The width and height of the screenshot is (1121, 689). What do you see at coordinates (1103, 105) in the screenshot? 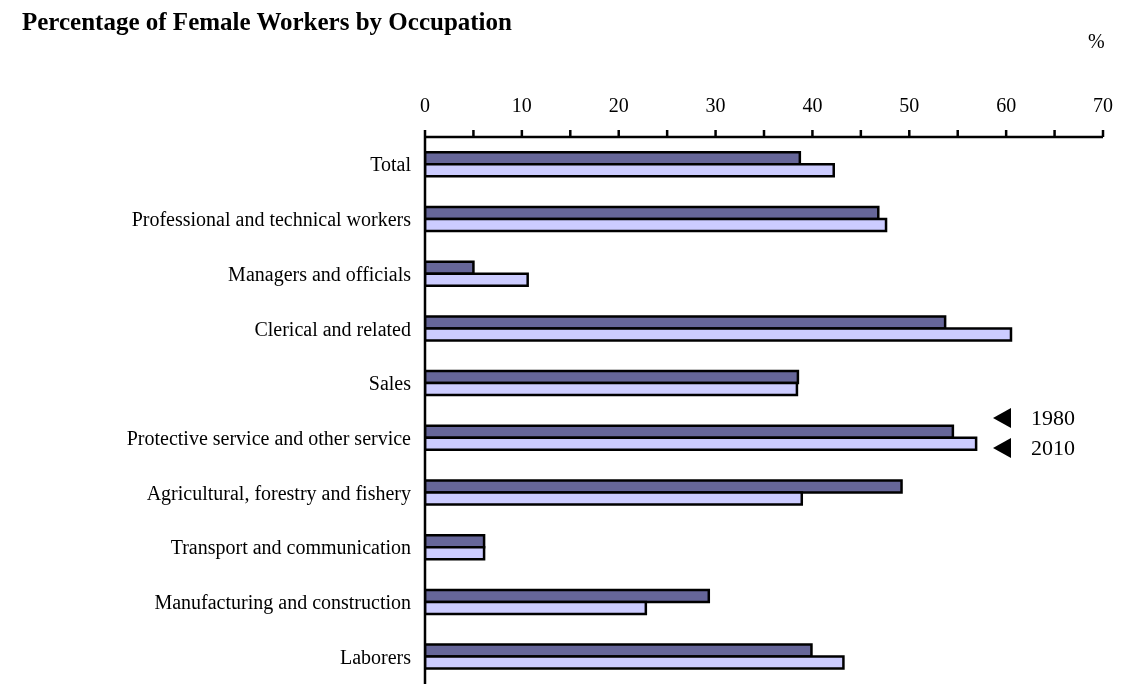
I see `x-tick-label: 70` at bounding box center [1103, 105].